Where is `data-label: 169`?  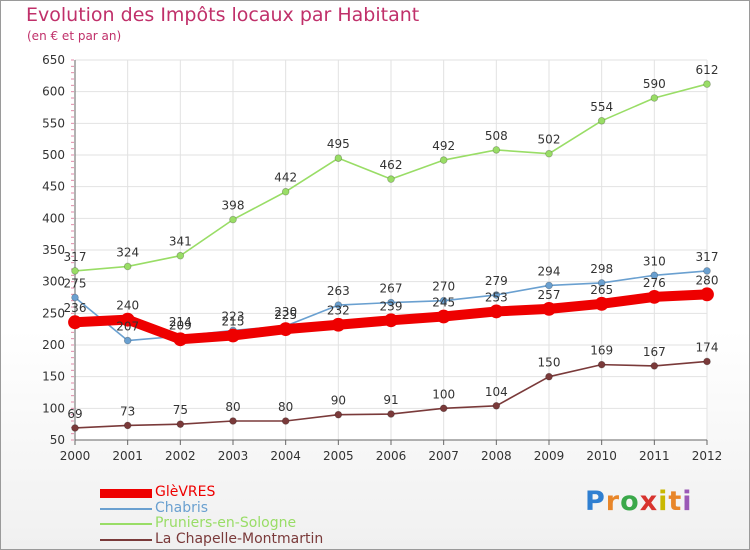
data-label: 169 is located at coordinates (601, 351).